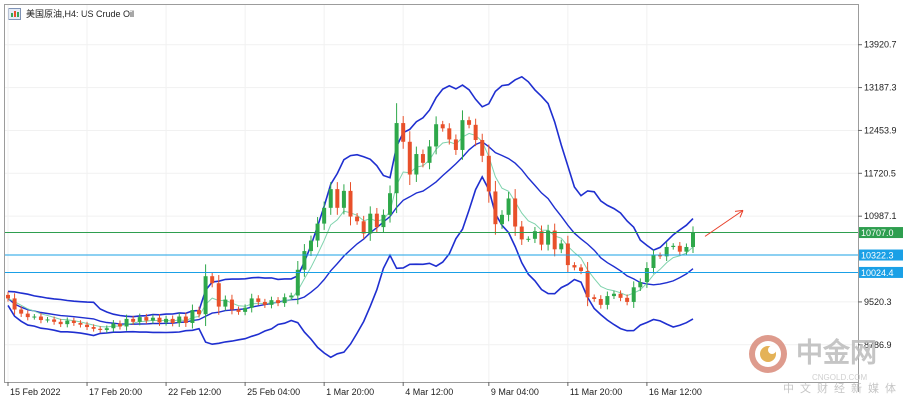 The image size is (903, 406). I want to click on time-tick-label: 25 Feb 04:00, so click(273, 392).